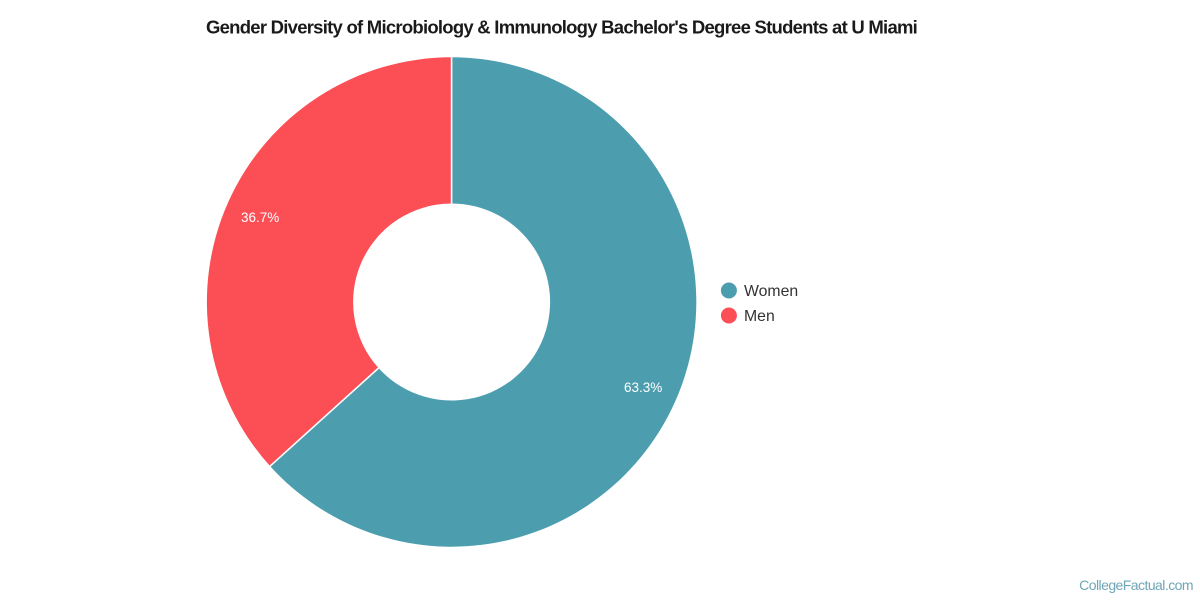 The height and width of the screenshot is (600, 1200). I want to click on svg-text: CollegeFactual.com, so click(1136, 585).